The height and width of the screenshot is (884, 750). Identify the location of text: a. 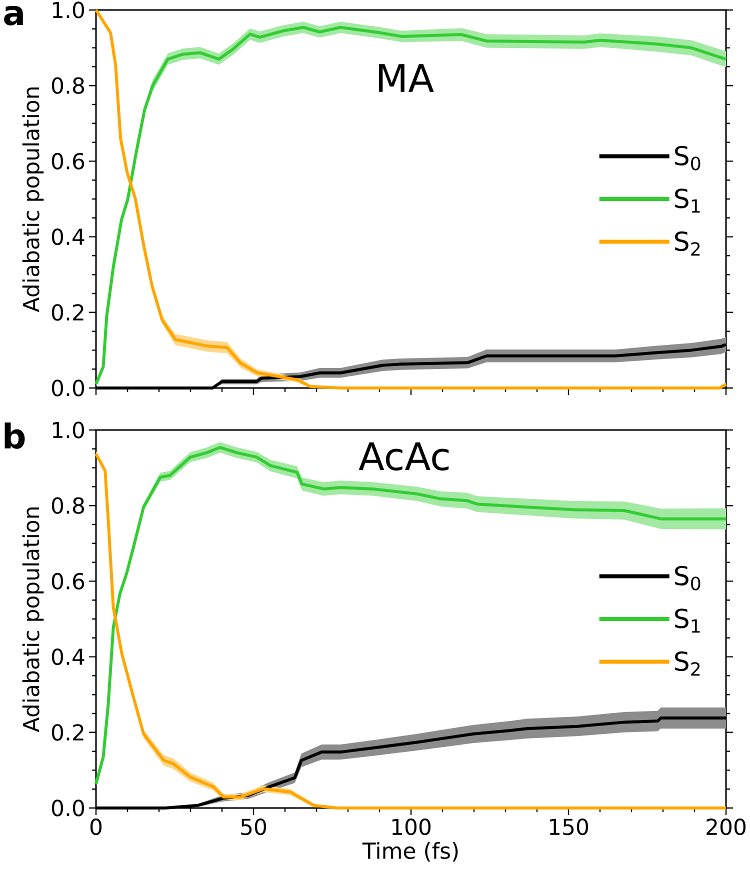
(13, 16).